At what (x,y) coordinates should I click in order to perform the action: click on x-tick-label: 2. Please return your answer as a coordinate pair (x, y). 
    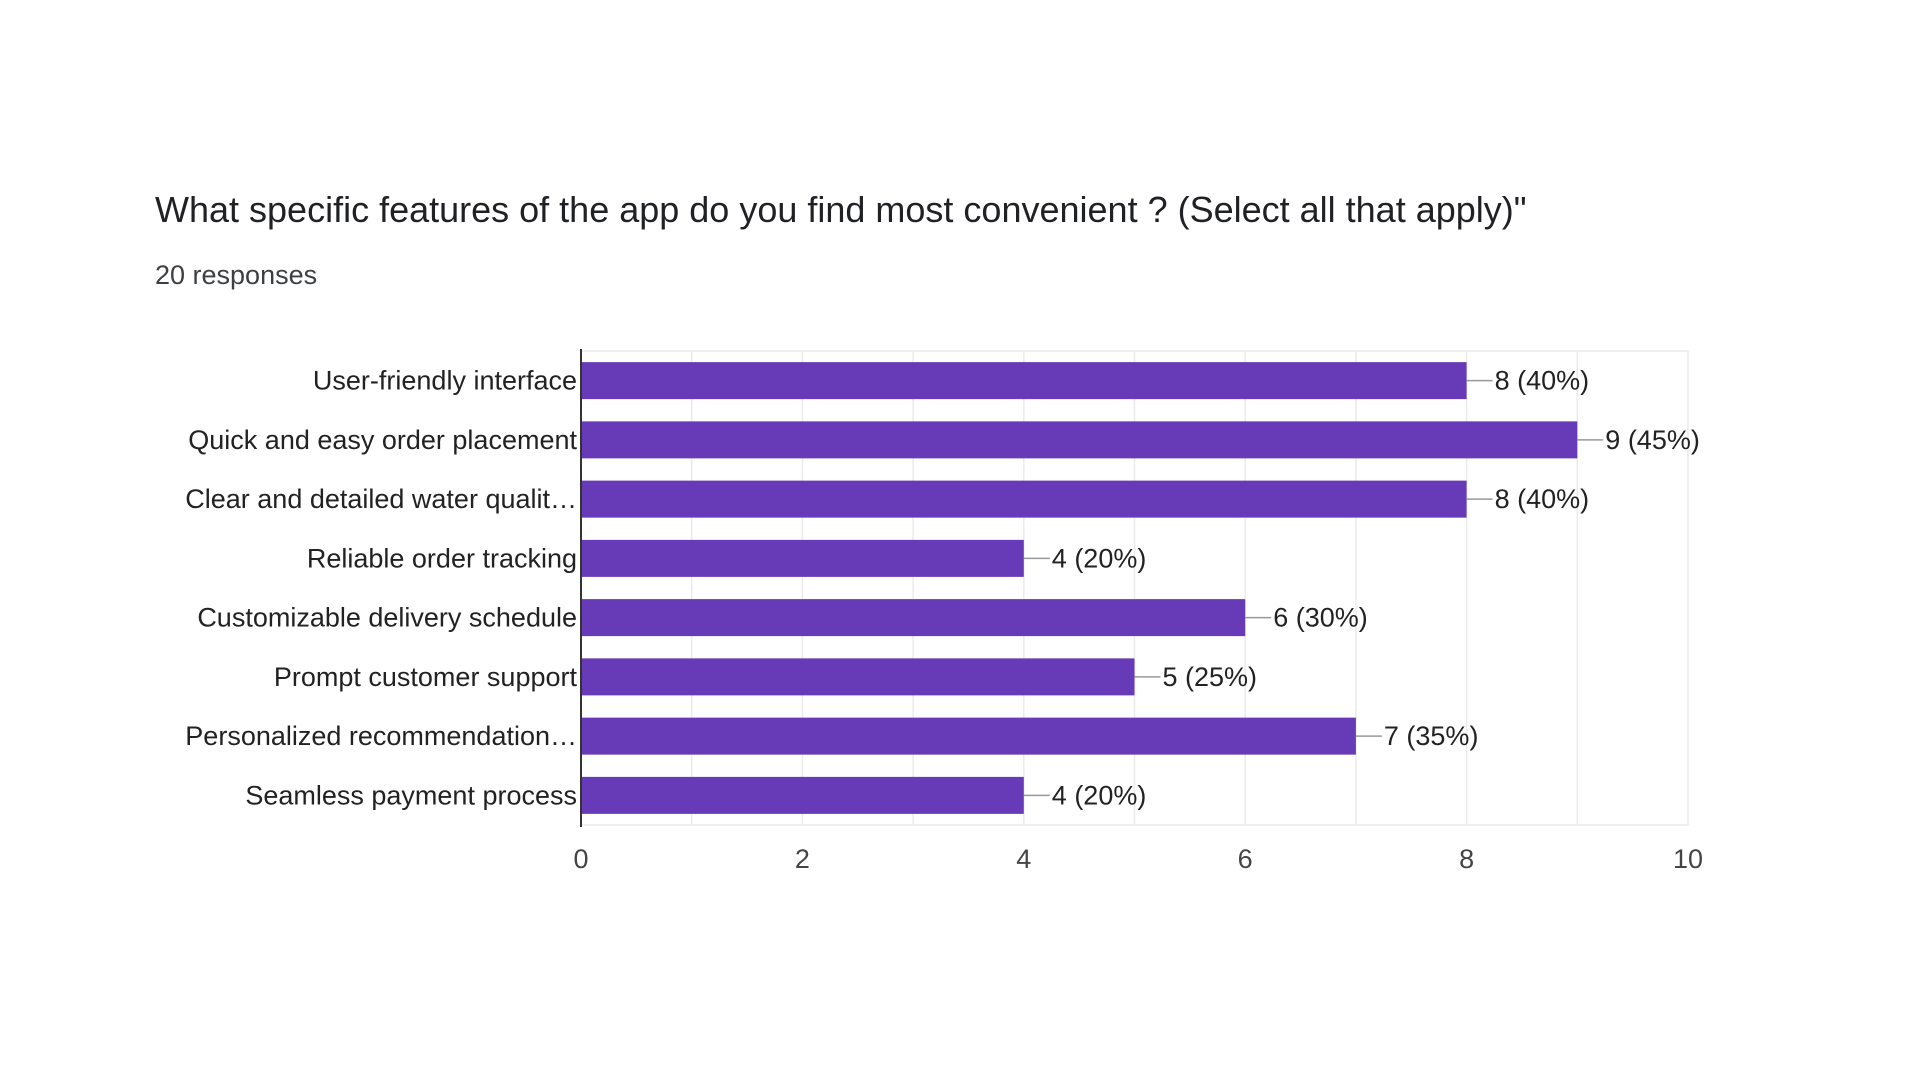
    Looking at the image, I should click on (802, 859).